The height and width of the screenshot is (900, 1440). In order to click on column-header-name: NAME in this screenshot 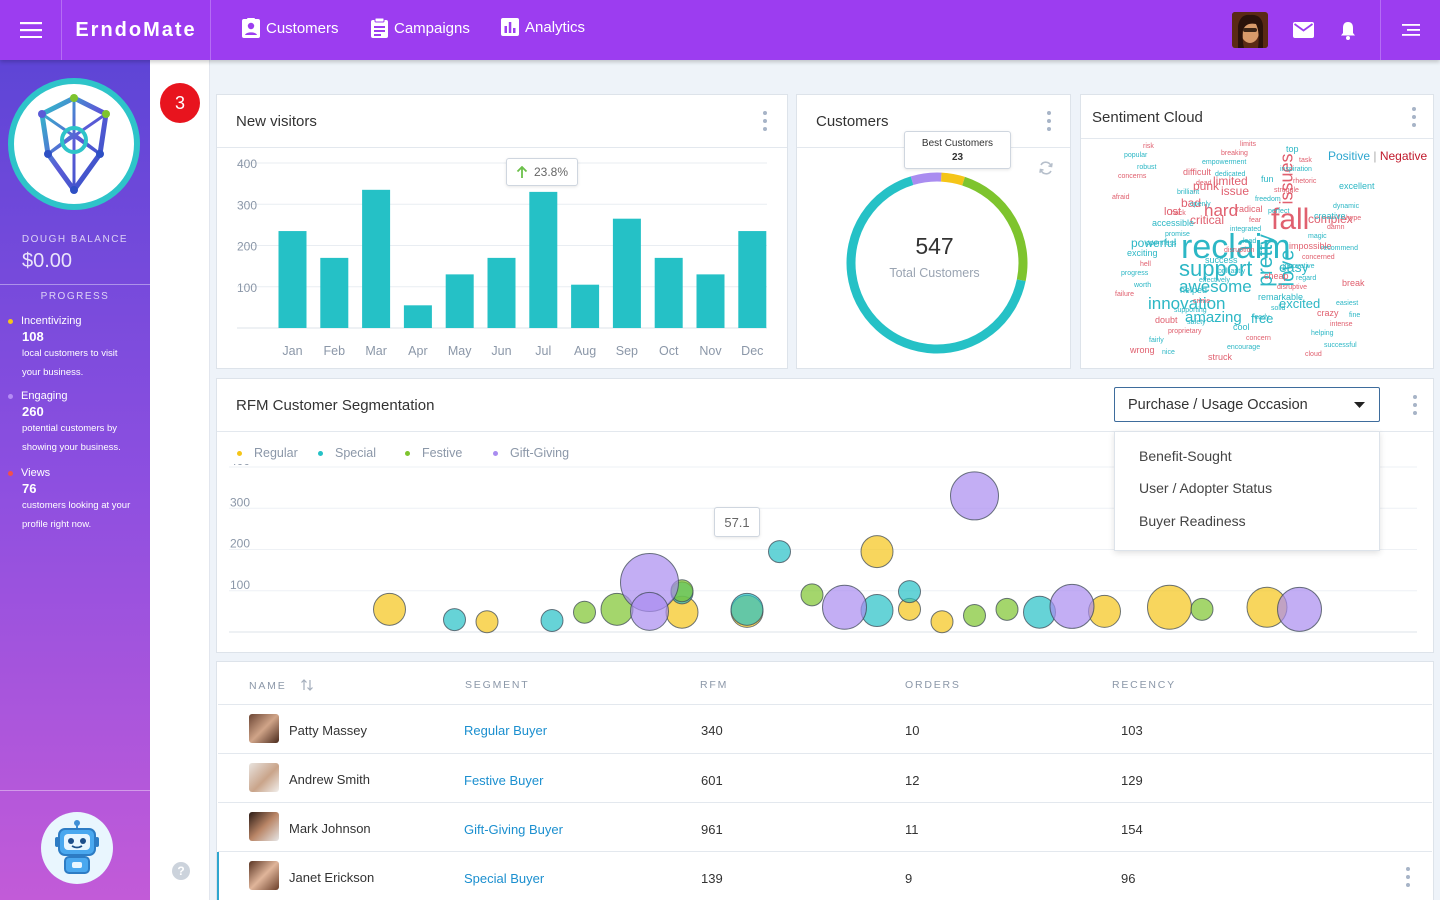, I will do `click(281, 685)`.